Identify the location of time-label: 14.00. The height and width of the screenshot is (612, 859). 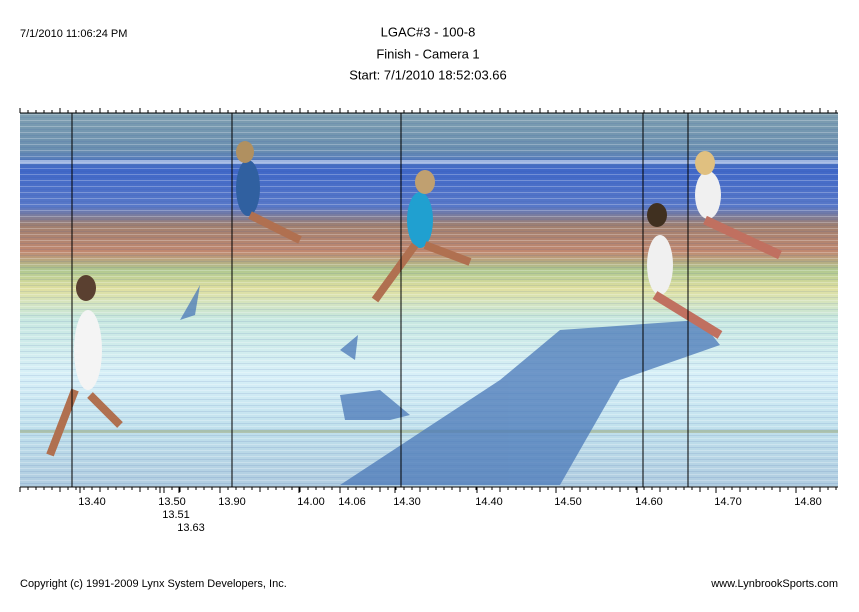
(311, 502).